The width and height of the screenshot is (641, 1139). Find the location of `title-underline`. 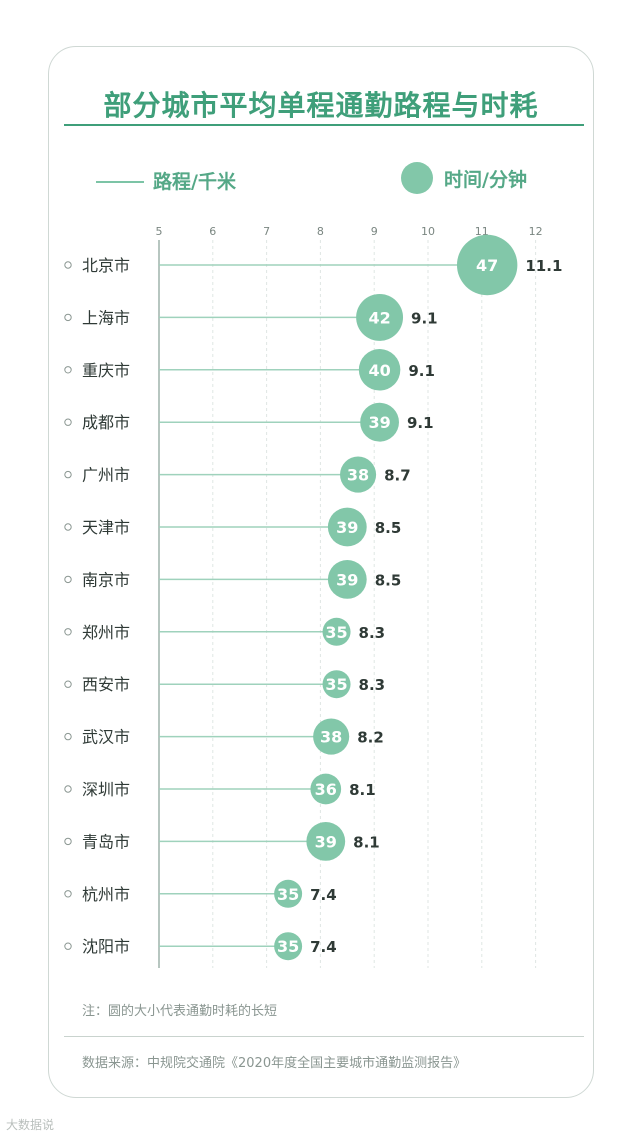

title-underline is located at coordinates (324, 125).